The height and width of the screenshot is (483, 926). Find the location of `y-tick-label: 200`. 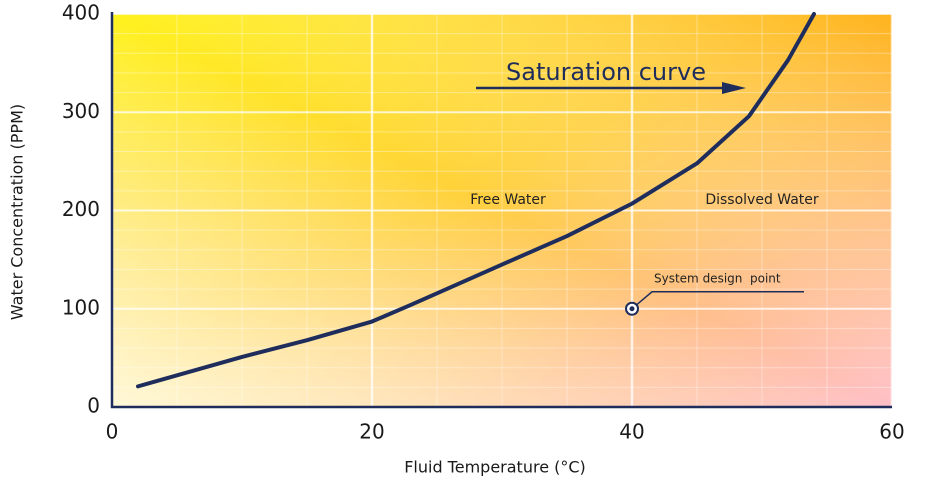

y-tick-label: 200 is located at coordinates (81, 209).